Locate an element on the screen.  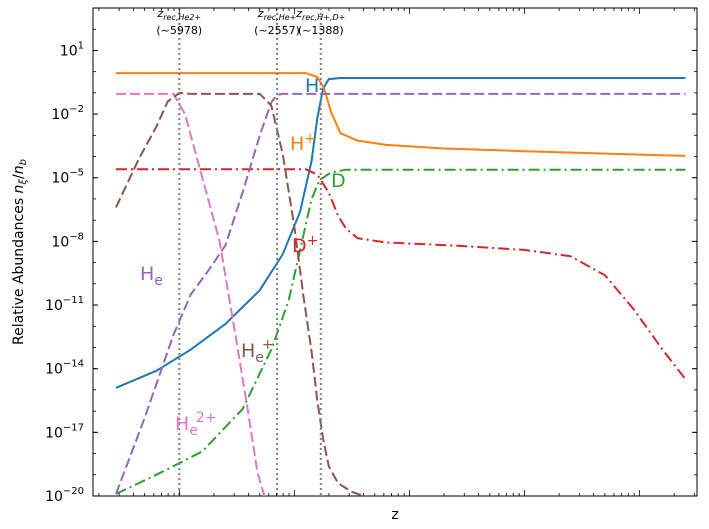
recombination-label: zrec,He2+ is located at coordinates (178, 14).